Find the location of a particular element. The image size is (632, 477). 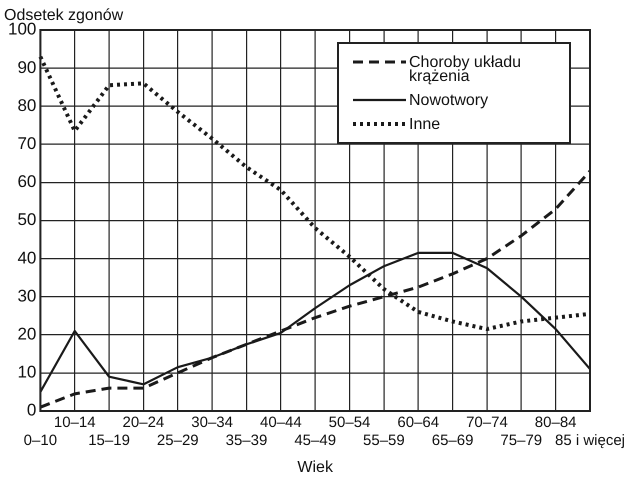

x-tick-label: 0–10 is located at coordinates (41, 441).